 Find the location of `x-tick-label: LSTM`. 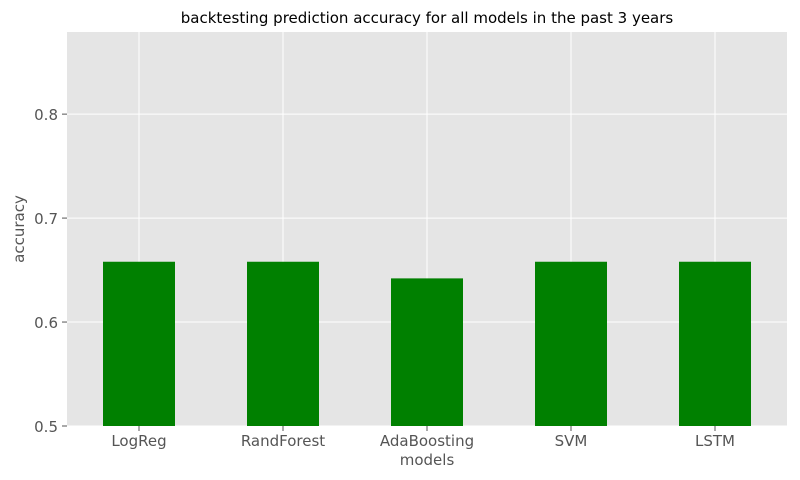

x-tick-label: LSTM is located at coordinates (715, 441).